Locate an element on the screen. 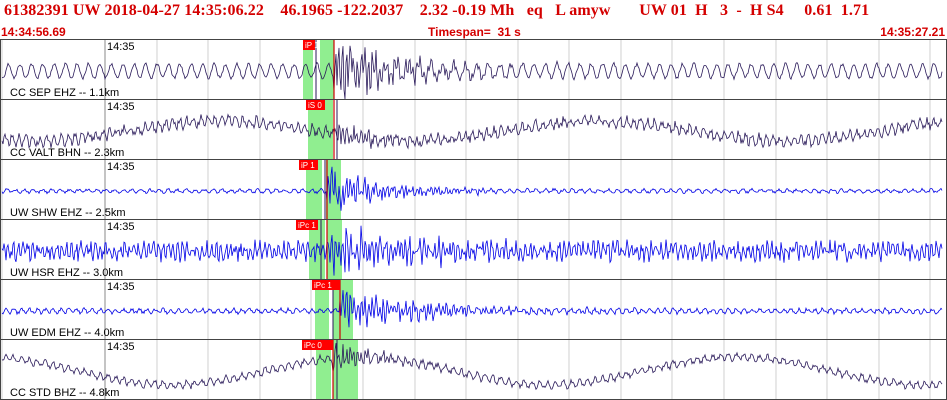 The height and width of the screenshot is (400, 947). start-time-label: 14:34:56.69 is located at coordinates (33, 32).